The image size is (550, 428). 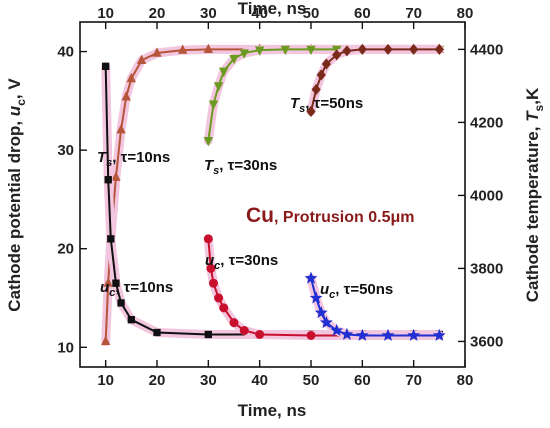 I want to click on y-right-title-unit: ,K, so click(x=532, y=96).